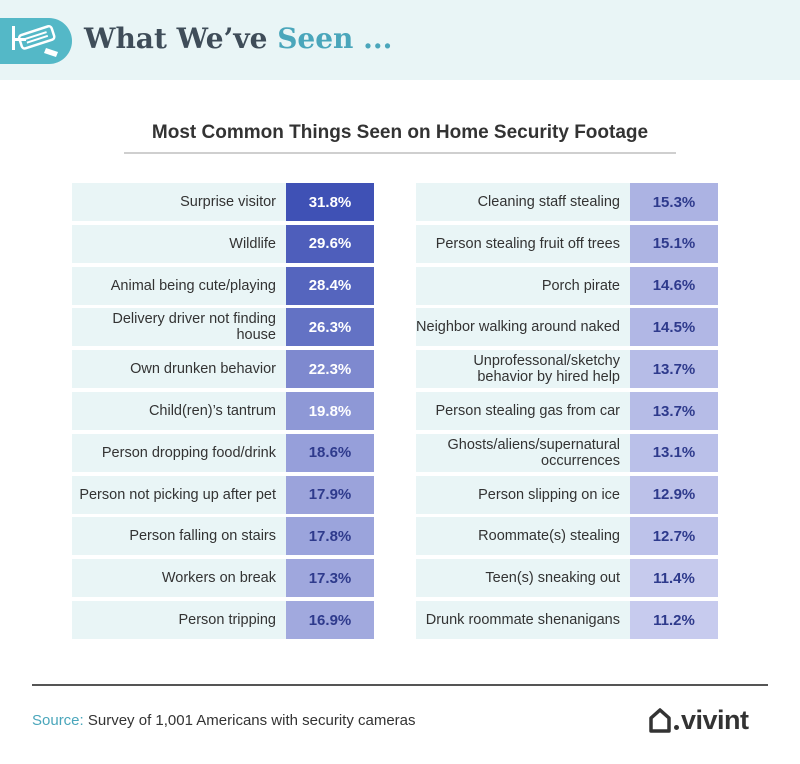  What do you see at coordinates (330, 578) in the screenshot?
I see `row-value: 17.3%` at bounding box center [330, 578].